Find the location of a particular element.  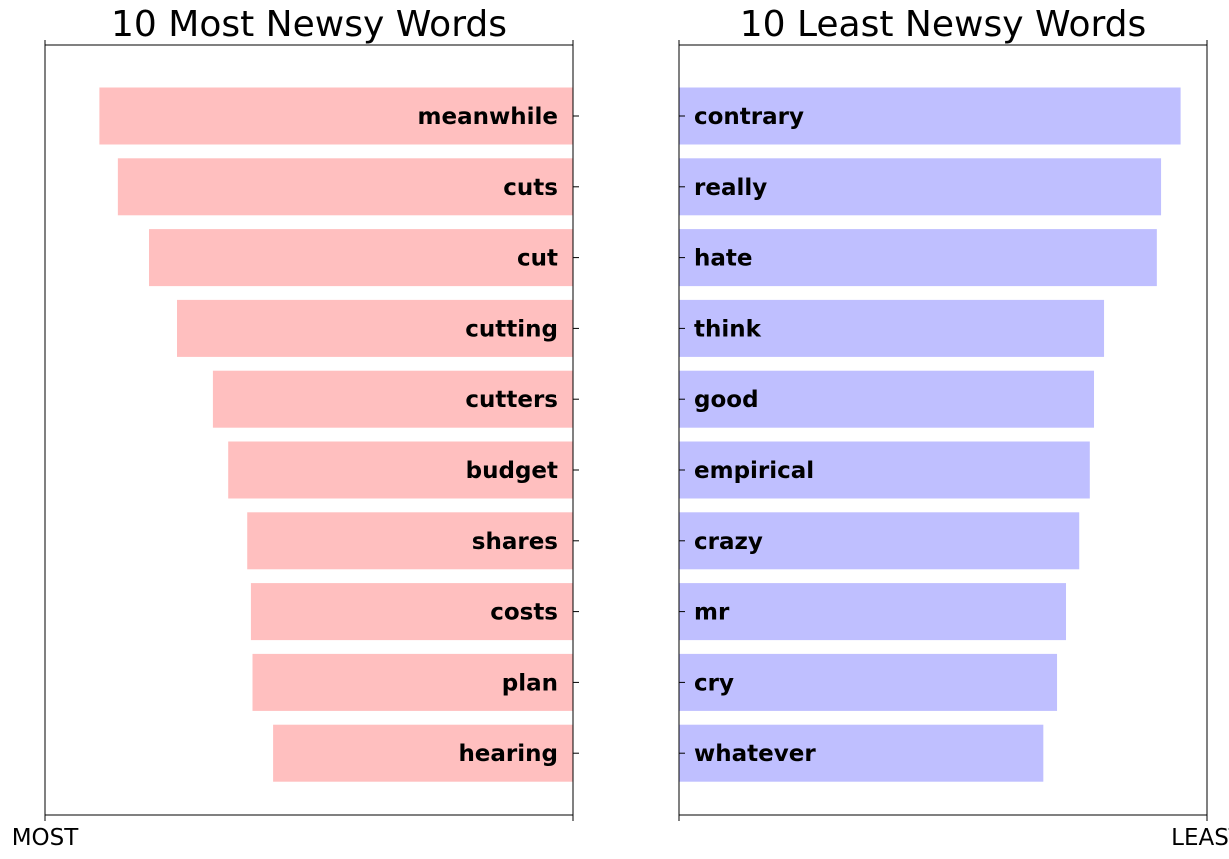

least-bar-label: contrary is located at coordinates (749, 117).